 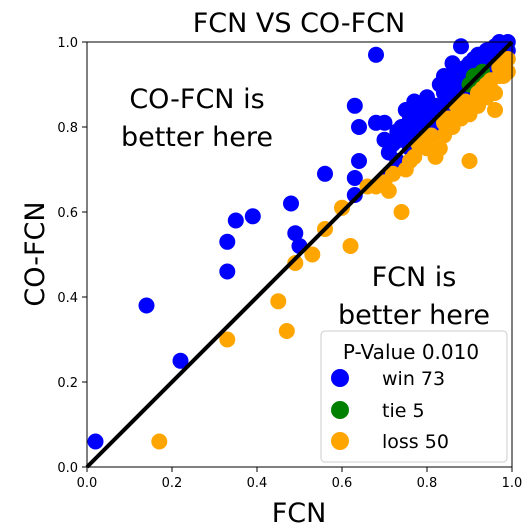 I want to click on legend: P-Value 0.010 win 73 tie 5 loss 50, so click(x=414, y=396).